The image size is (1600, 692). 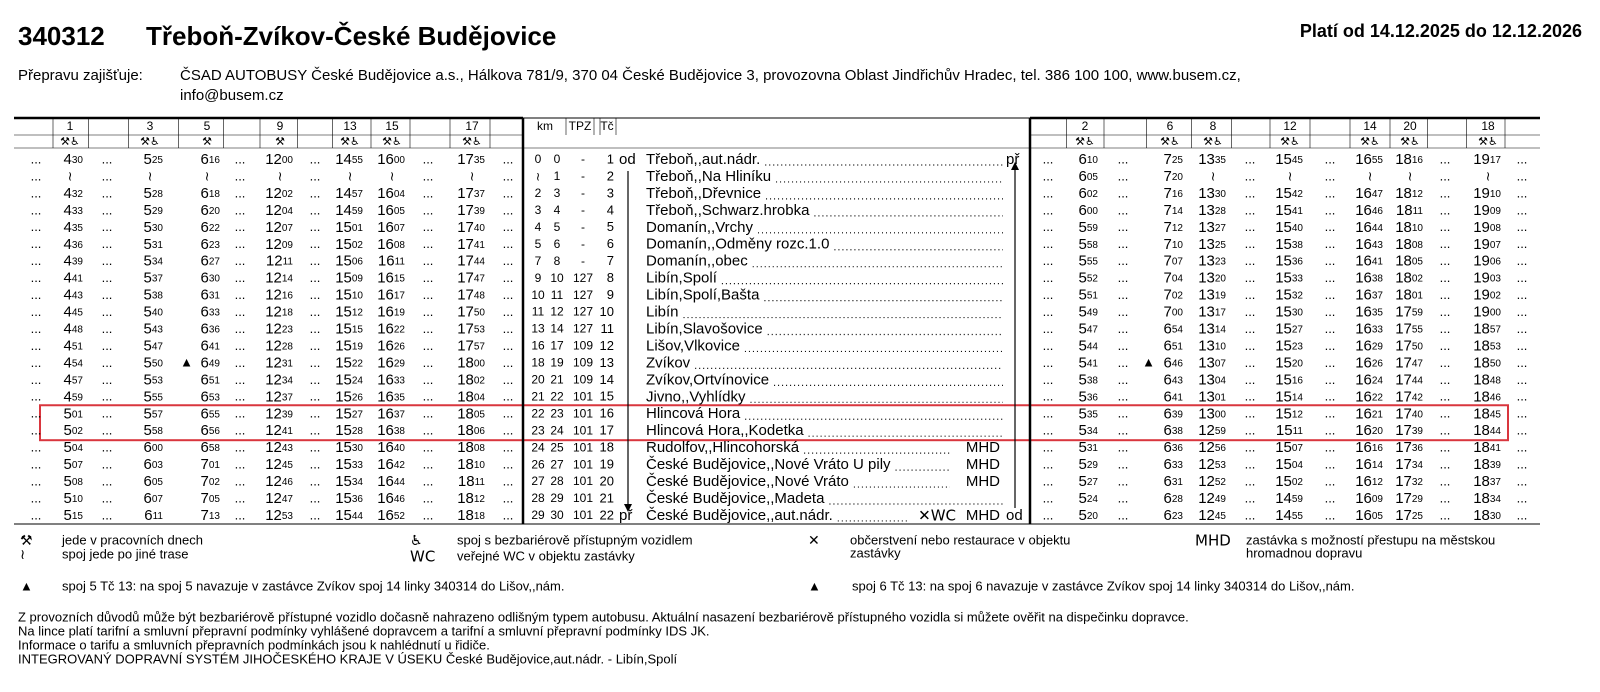 What do you see at coordinates (1212, 447) in the screenshot?
I see `departure-time: 1256` at bounding box center [1212, 447].